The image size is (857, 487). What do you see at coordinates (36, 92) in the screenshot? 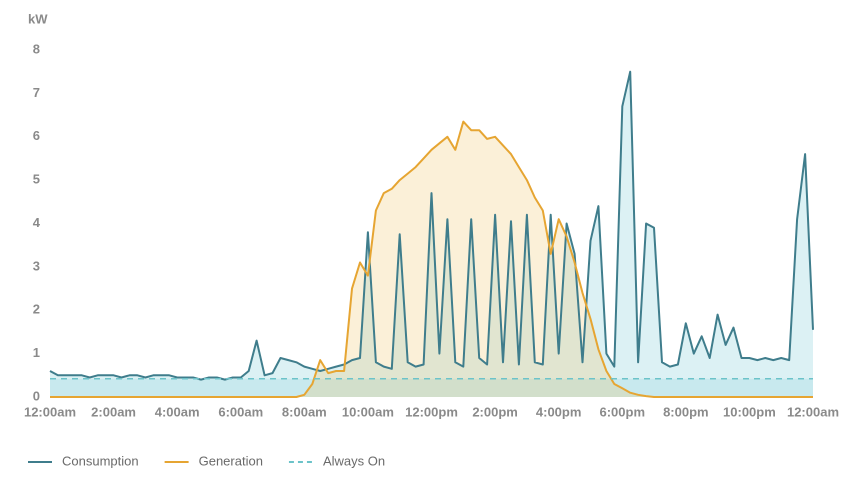
I see `y-tick-label: 7` at bounding box center [36, 92].